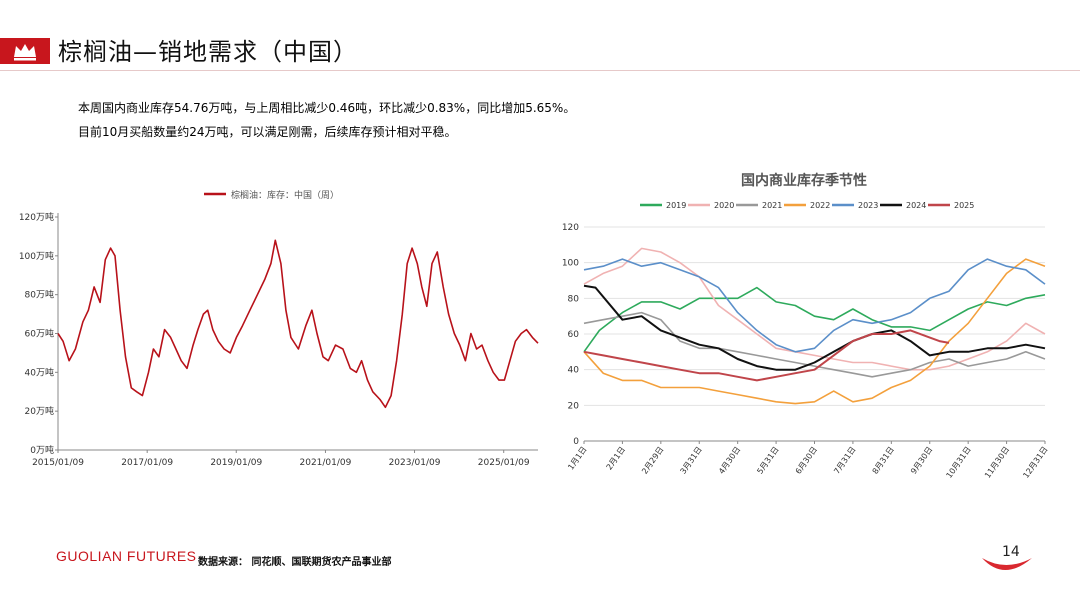 The height and width of the screenshot is (608, 1080). I want to click on series-line-2022, so click(814, 331).